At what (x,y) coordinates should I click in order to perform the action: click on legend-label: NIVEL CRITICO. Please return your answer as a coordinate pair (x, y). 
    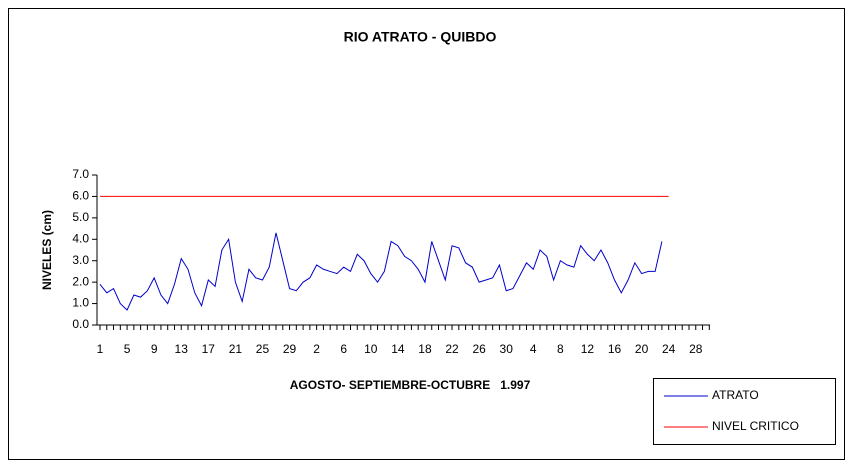
    Looking at the image, I should click on (755, 426).